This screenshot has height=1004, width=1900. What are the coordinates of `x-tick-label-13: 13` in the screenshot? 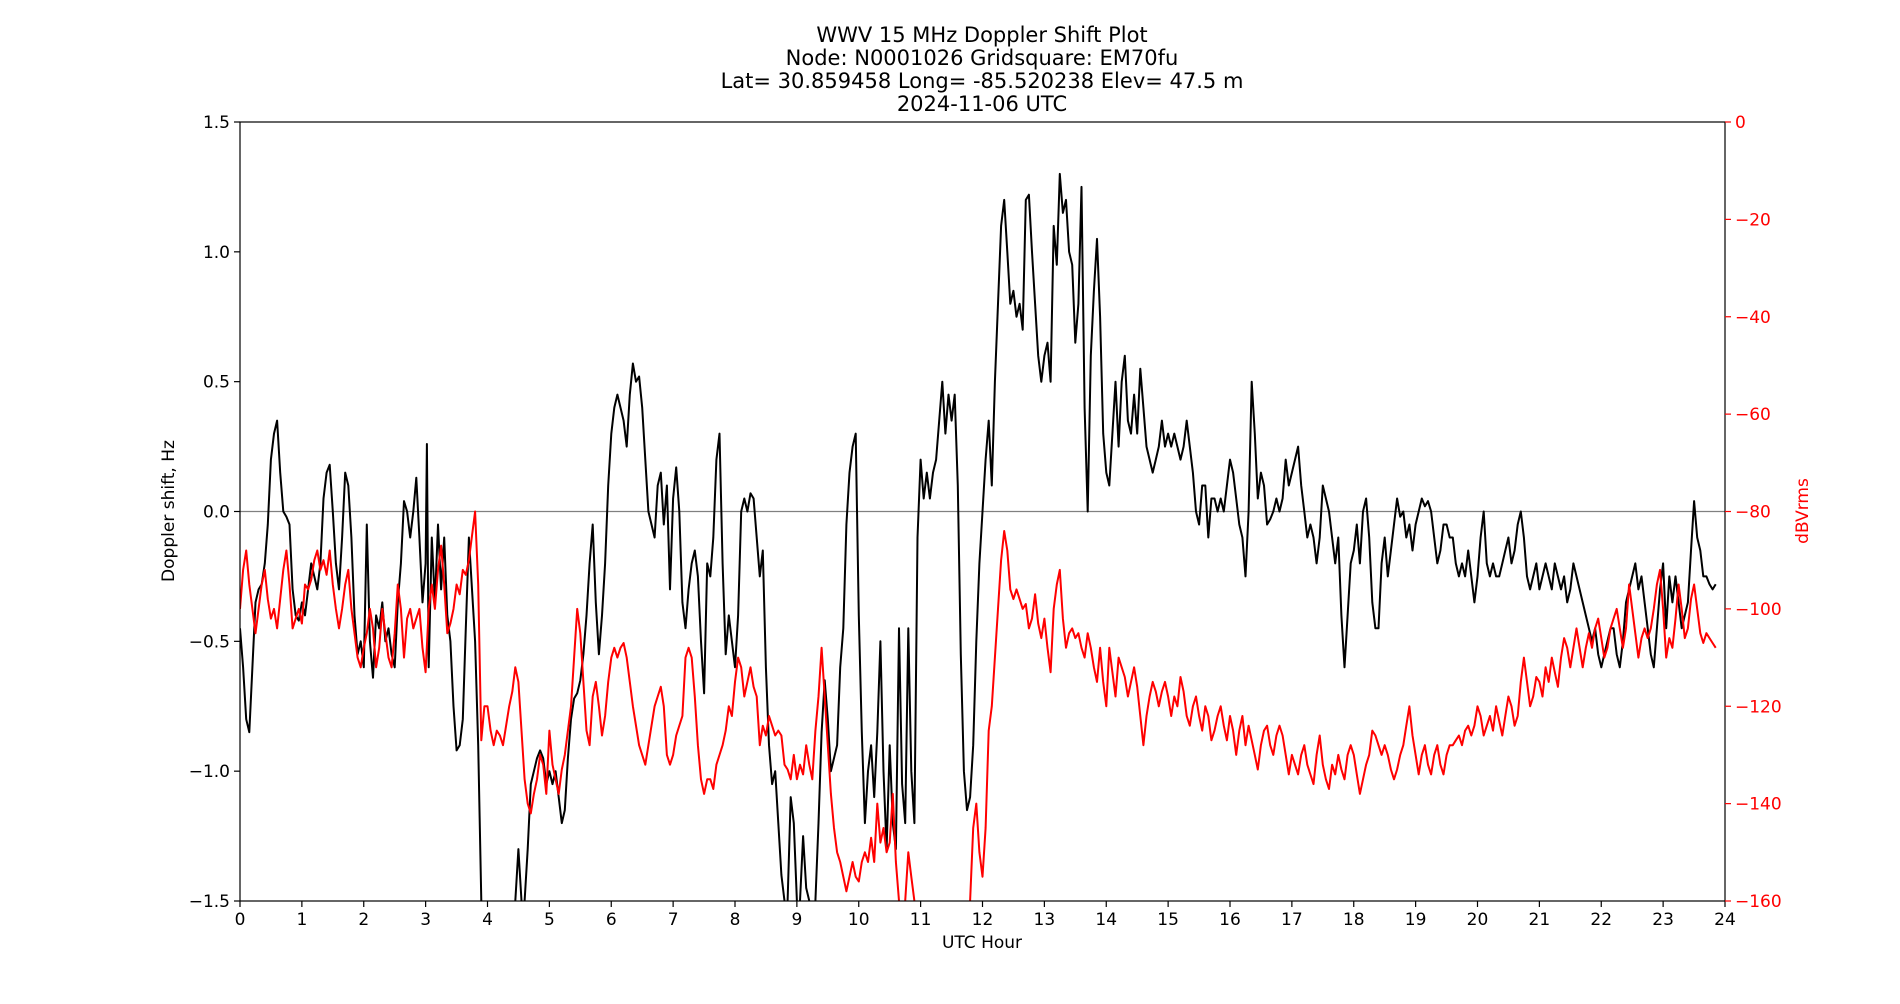 It's located at (1045, 920).